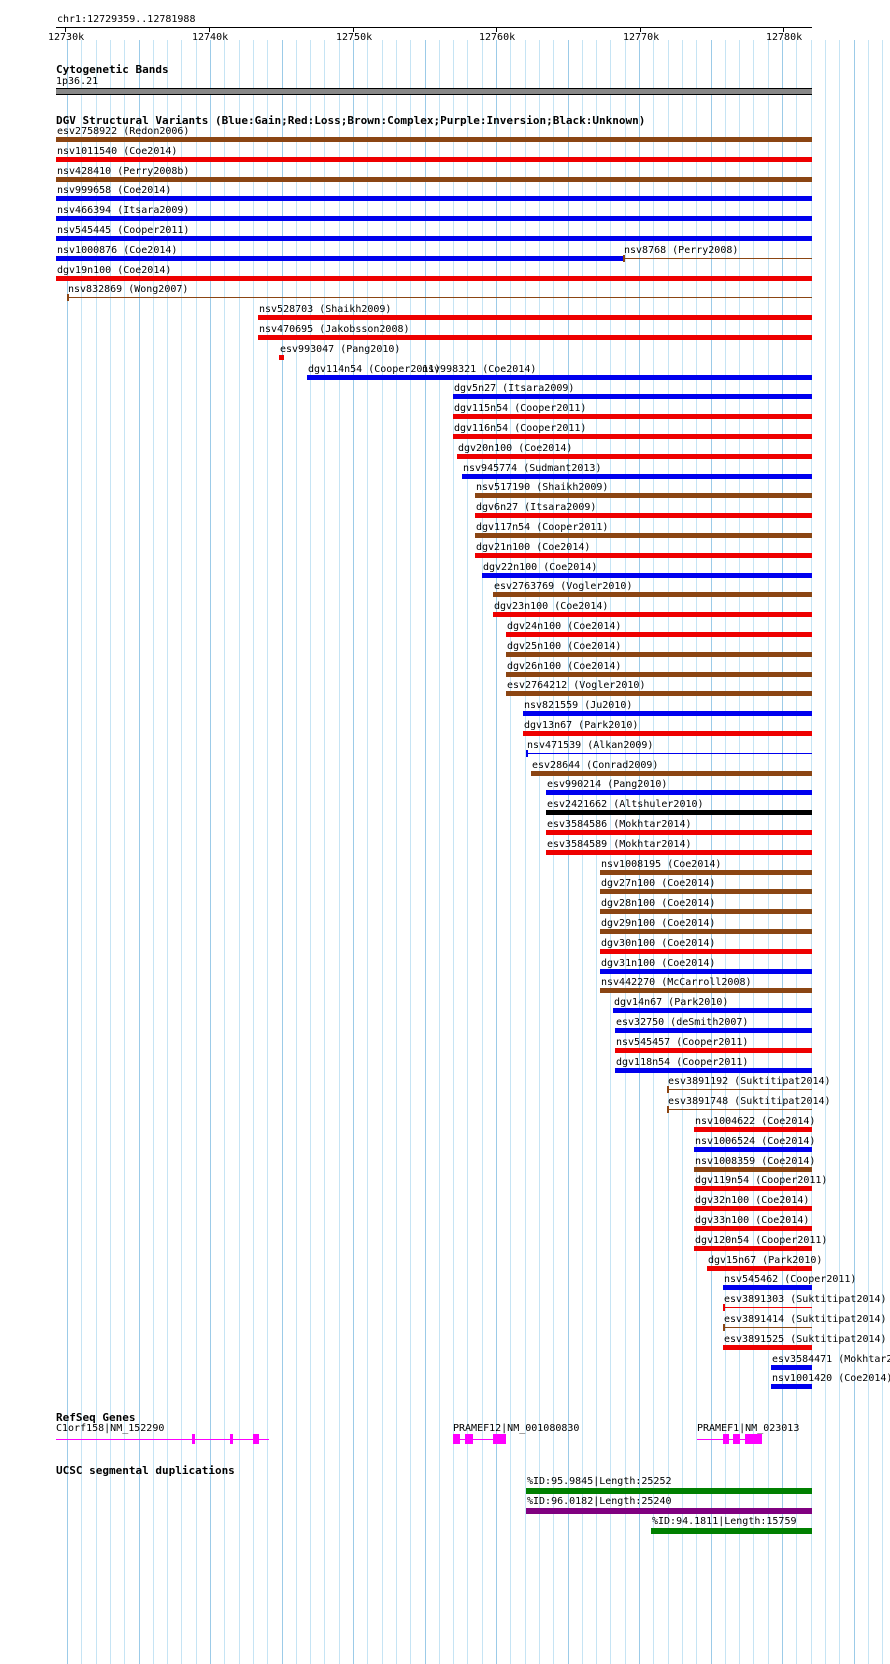  I want to click on dgv-variant-label: nsv821559 (Ju2010), so click(578, 705).